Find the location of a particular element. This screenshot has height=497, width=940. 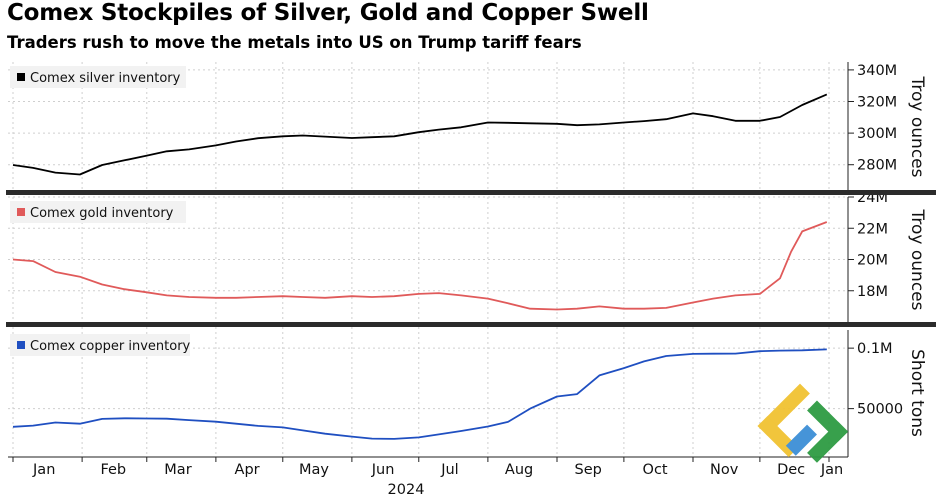

x-tick-label: Nov is located at coordinates (724, 470).